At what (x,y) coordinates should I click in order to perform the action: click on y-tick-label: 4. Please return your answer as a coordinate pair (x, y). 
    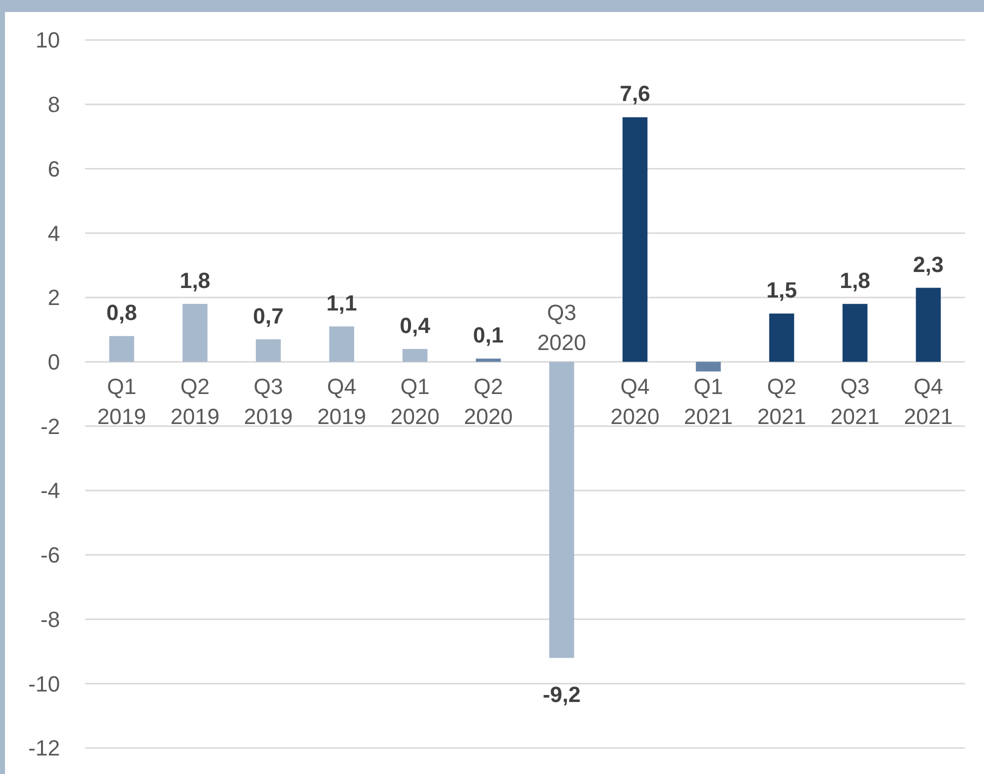
    Looking at the image, I should click on (54, 233).